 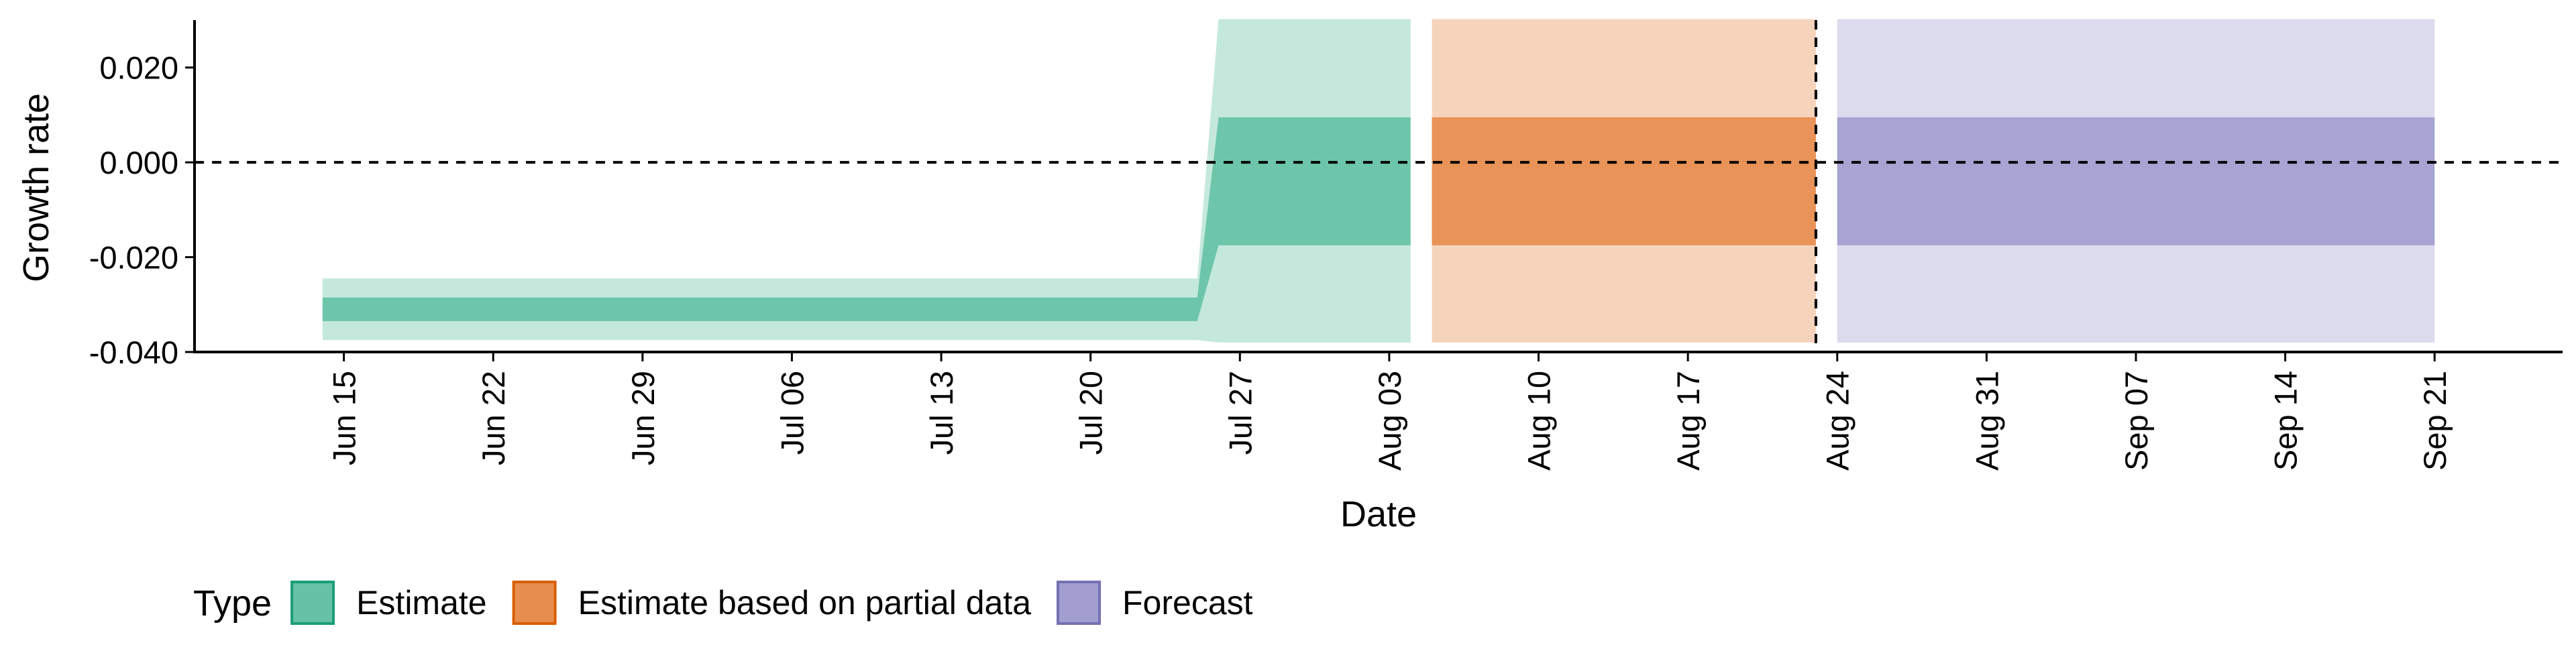 I want to click on x-tick-label: Aug 03, so click(x=1389, y=421).